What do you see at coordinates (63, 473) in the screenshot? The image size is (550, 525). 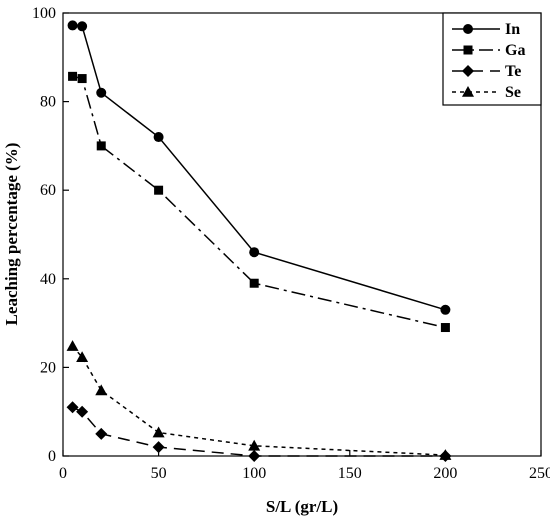 I see `x-tick-label: 0` at bounding box center [63, 473].